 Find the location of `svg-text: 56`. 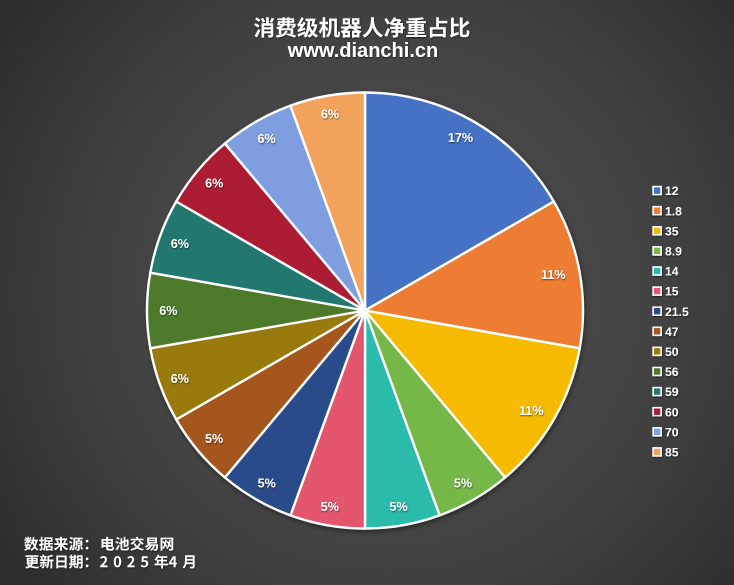

svg-text: 56 is located at coordinates (672, 372).